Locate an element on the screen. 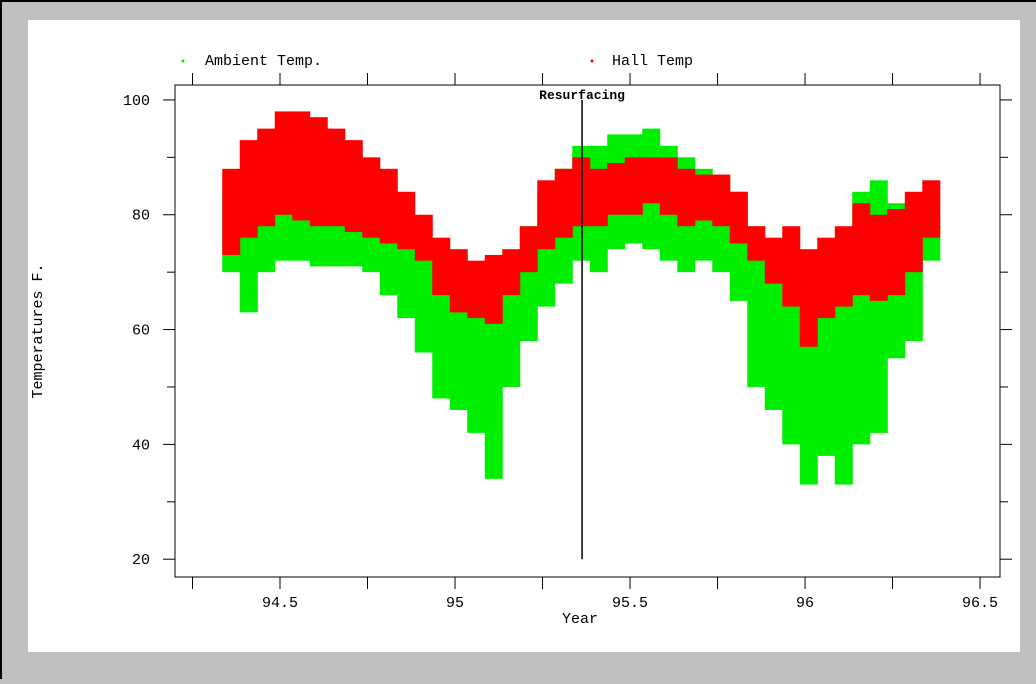  y-axis-label: Temperatures F. is located at coordinates (38, 330).